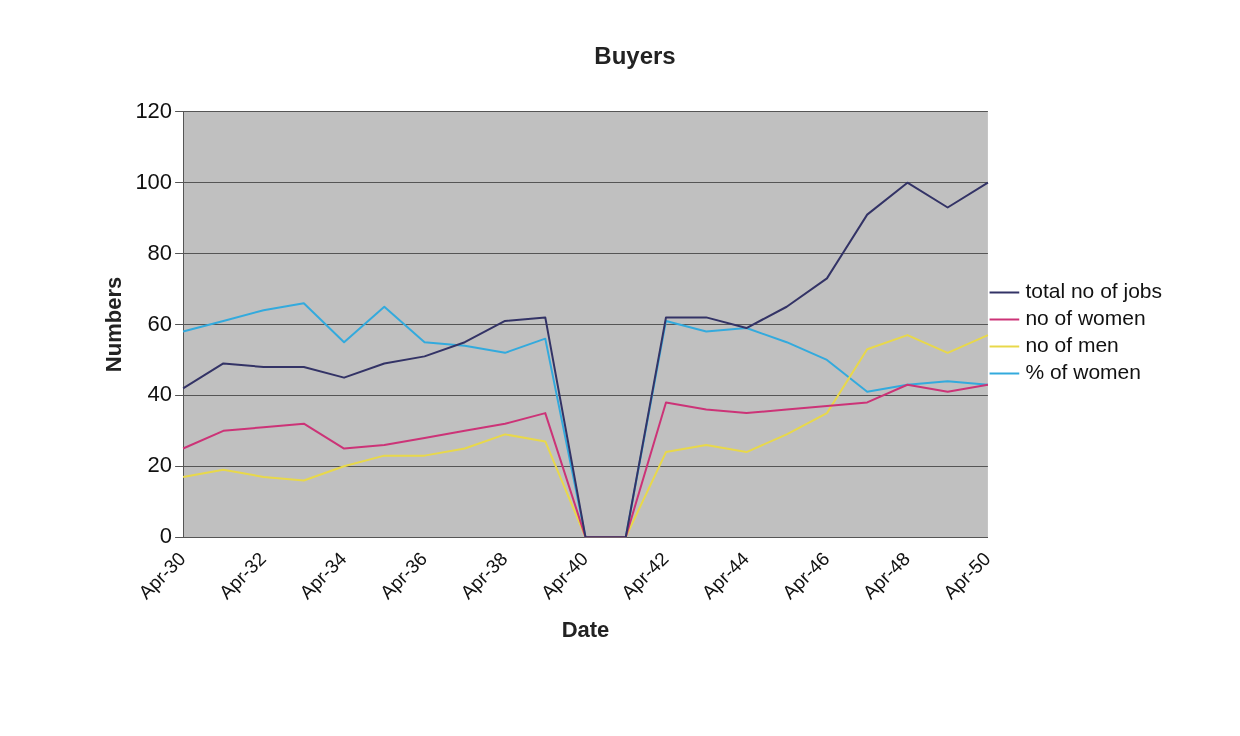 This screenshot has height=736, width=1240. I want to click on legend-label: no of men, so click(1072, 345).